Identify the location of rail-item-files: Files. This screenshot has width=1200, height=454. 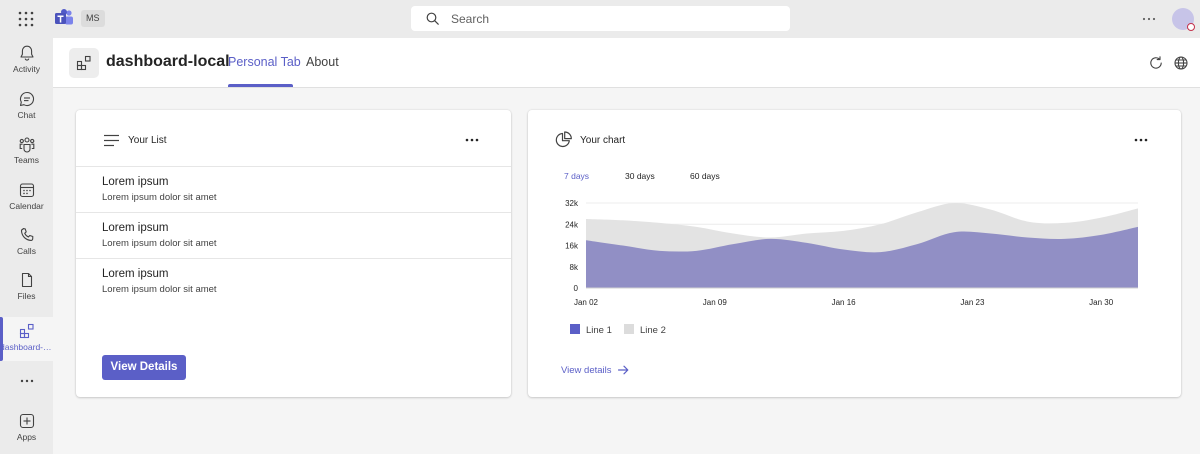
(26, 293).